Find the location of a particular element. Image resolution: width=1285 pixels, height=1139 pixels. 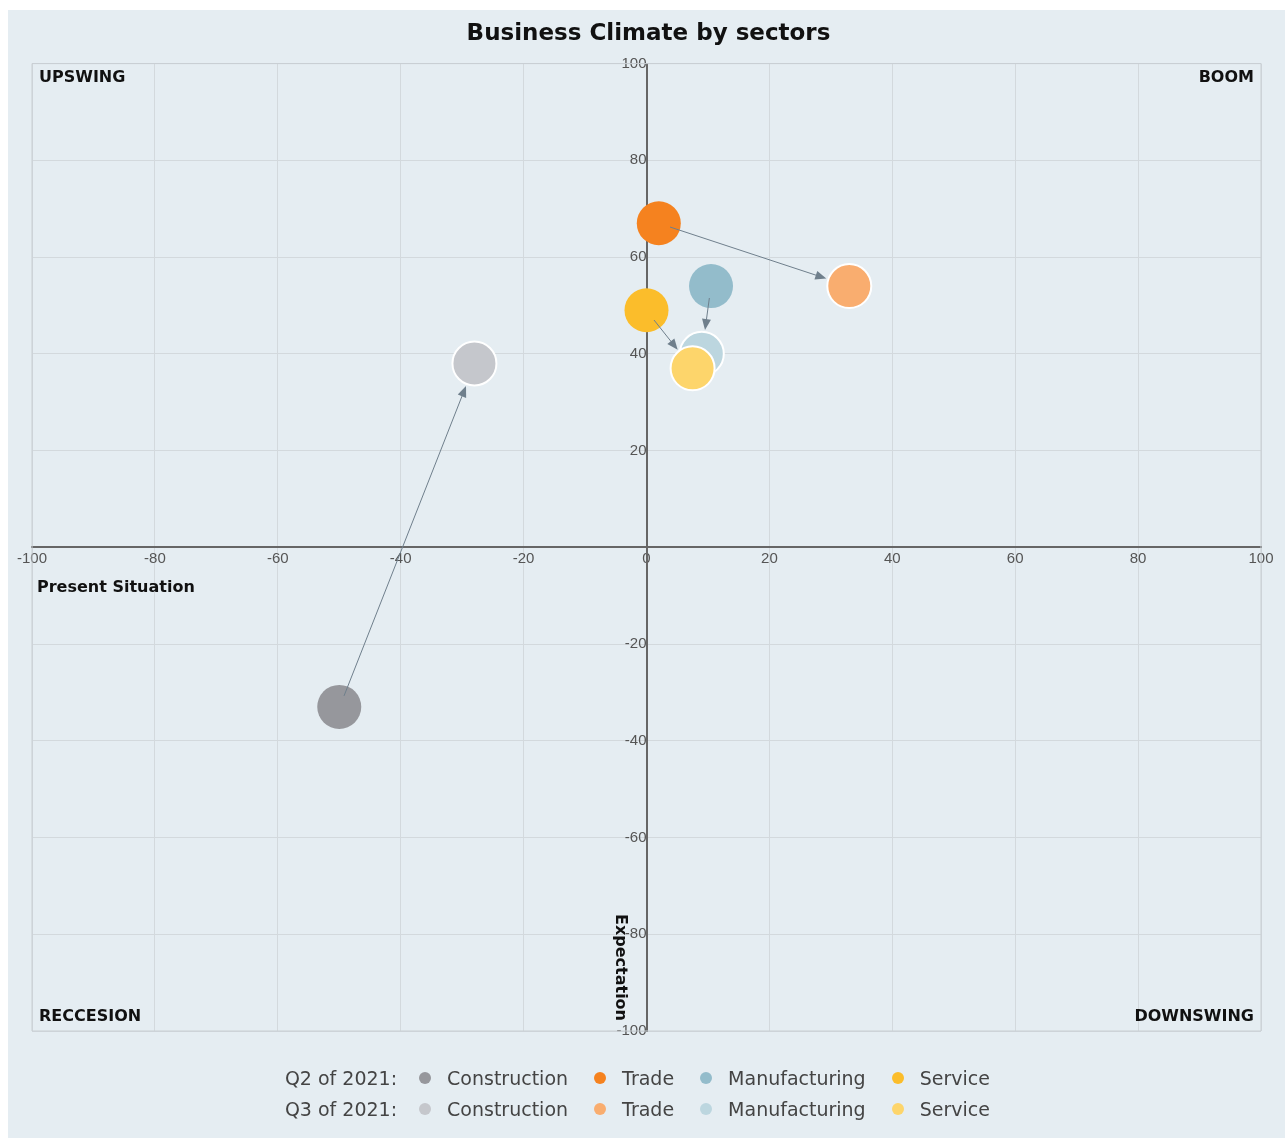

y-tick-label: -60 is located at coordinates (635, 836).